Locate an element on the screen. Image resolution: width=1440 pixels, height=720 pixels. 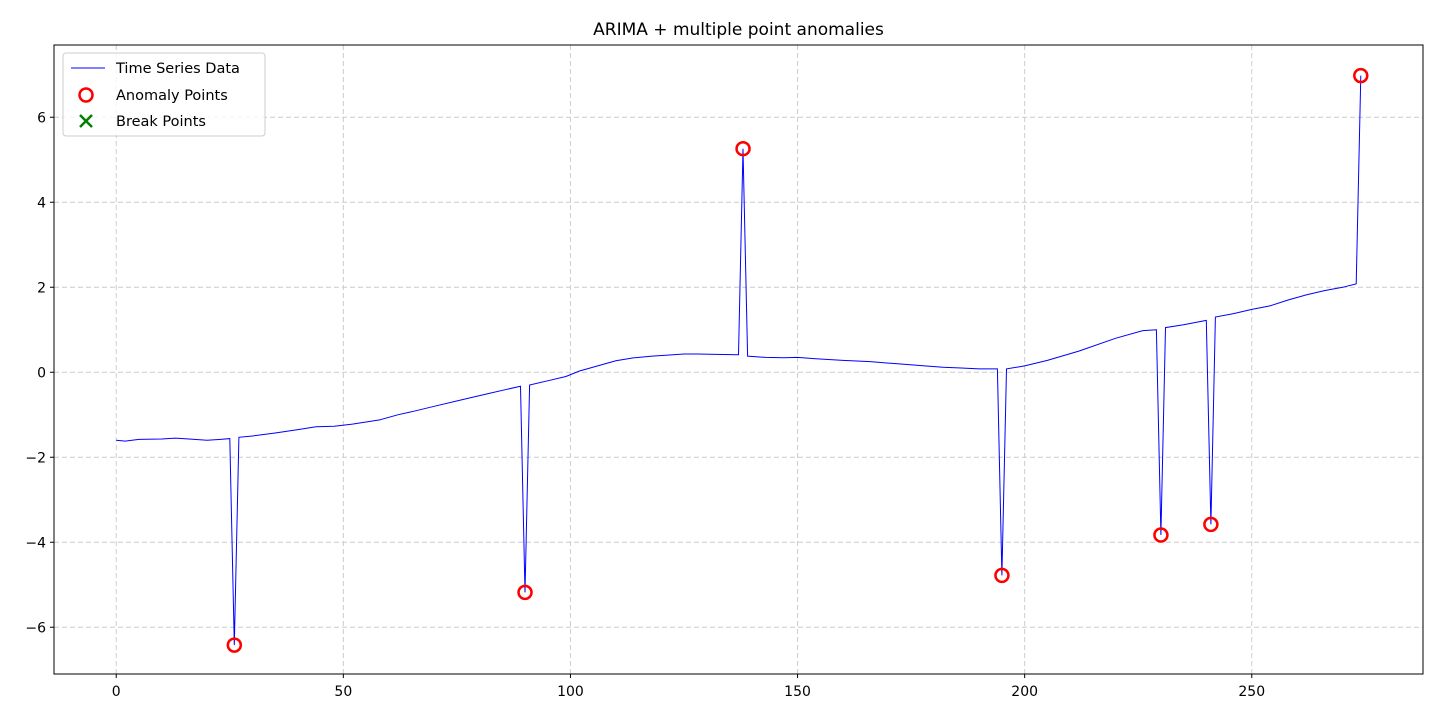
legend-box is located at coordinates (164, 94).